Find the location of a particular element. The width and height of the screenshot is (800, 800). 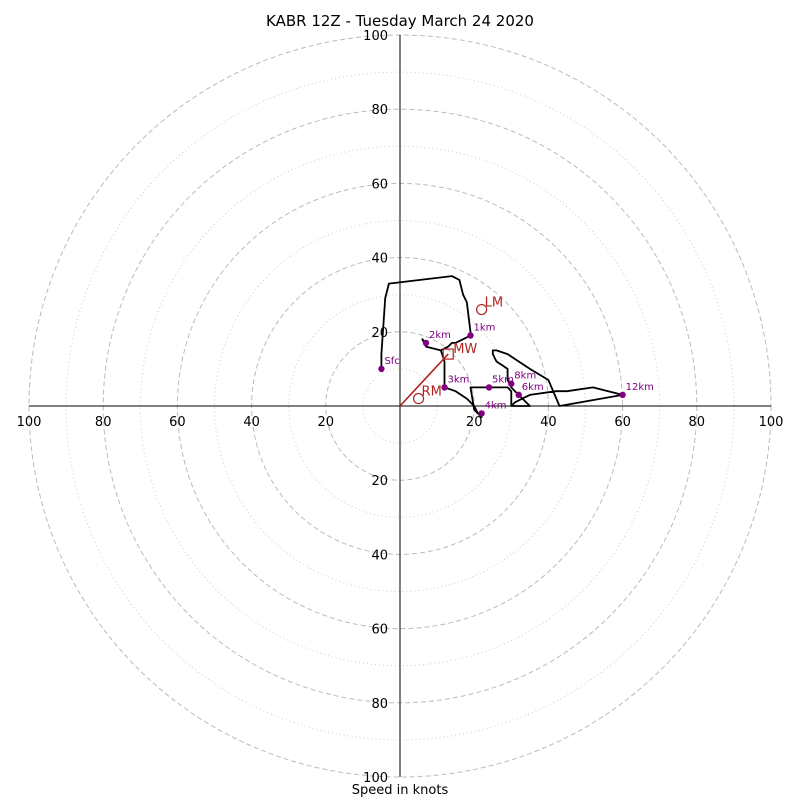

height-point-label: 5km is located at coordinates (503, 379).